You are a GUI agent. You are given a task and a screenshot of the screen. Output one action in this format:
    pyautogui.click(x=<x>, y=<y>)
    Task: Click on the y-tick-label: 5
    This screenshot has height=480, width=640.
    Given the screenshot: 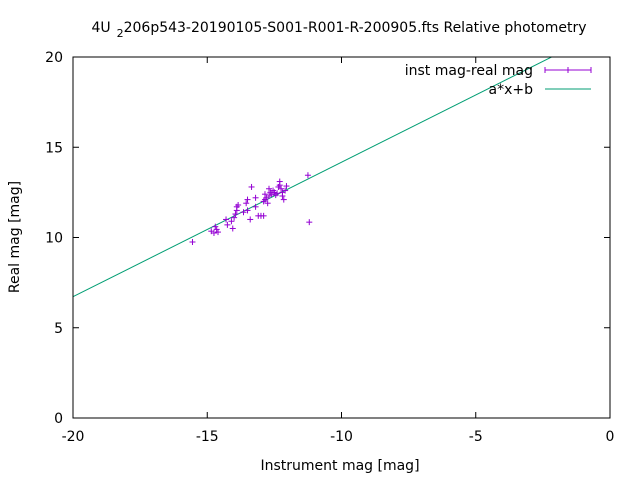 What is the action you would take?
    pyautogui.click(x=58, y=329)
    